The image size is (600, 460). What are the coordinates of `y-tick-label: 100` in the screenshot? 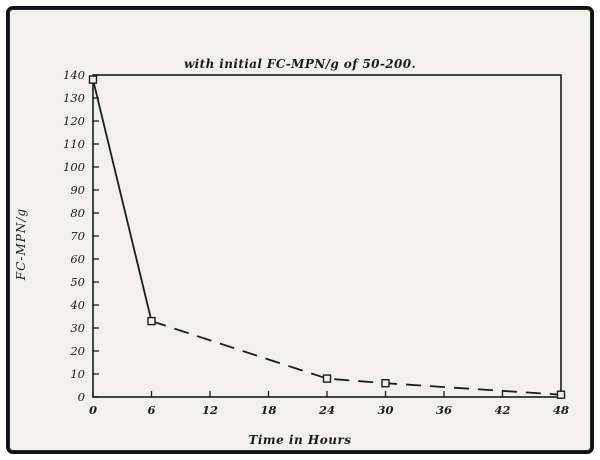 It's located at (74, 167).